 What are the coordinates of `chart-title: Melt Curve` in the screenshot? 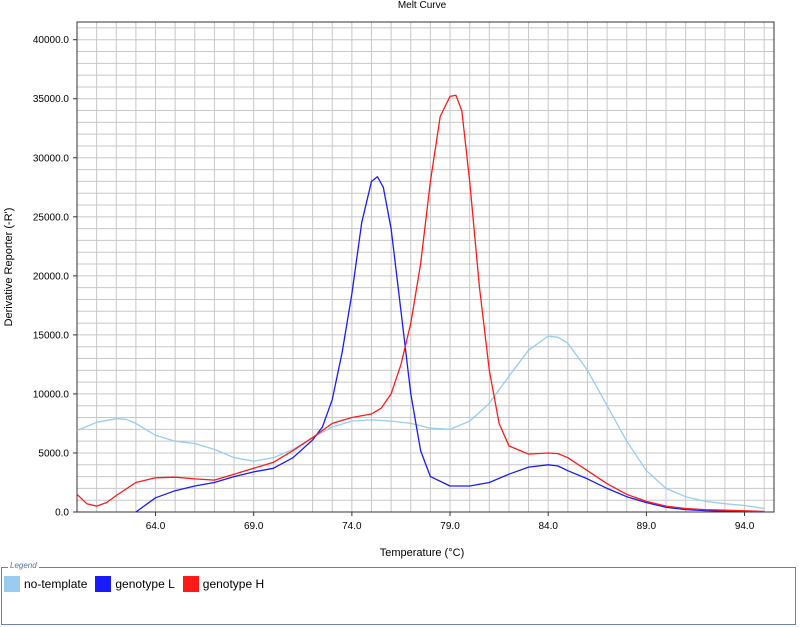 It's located at (422, 5).